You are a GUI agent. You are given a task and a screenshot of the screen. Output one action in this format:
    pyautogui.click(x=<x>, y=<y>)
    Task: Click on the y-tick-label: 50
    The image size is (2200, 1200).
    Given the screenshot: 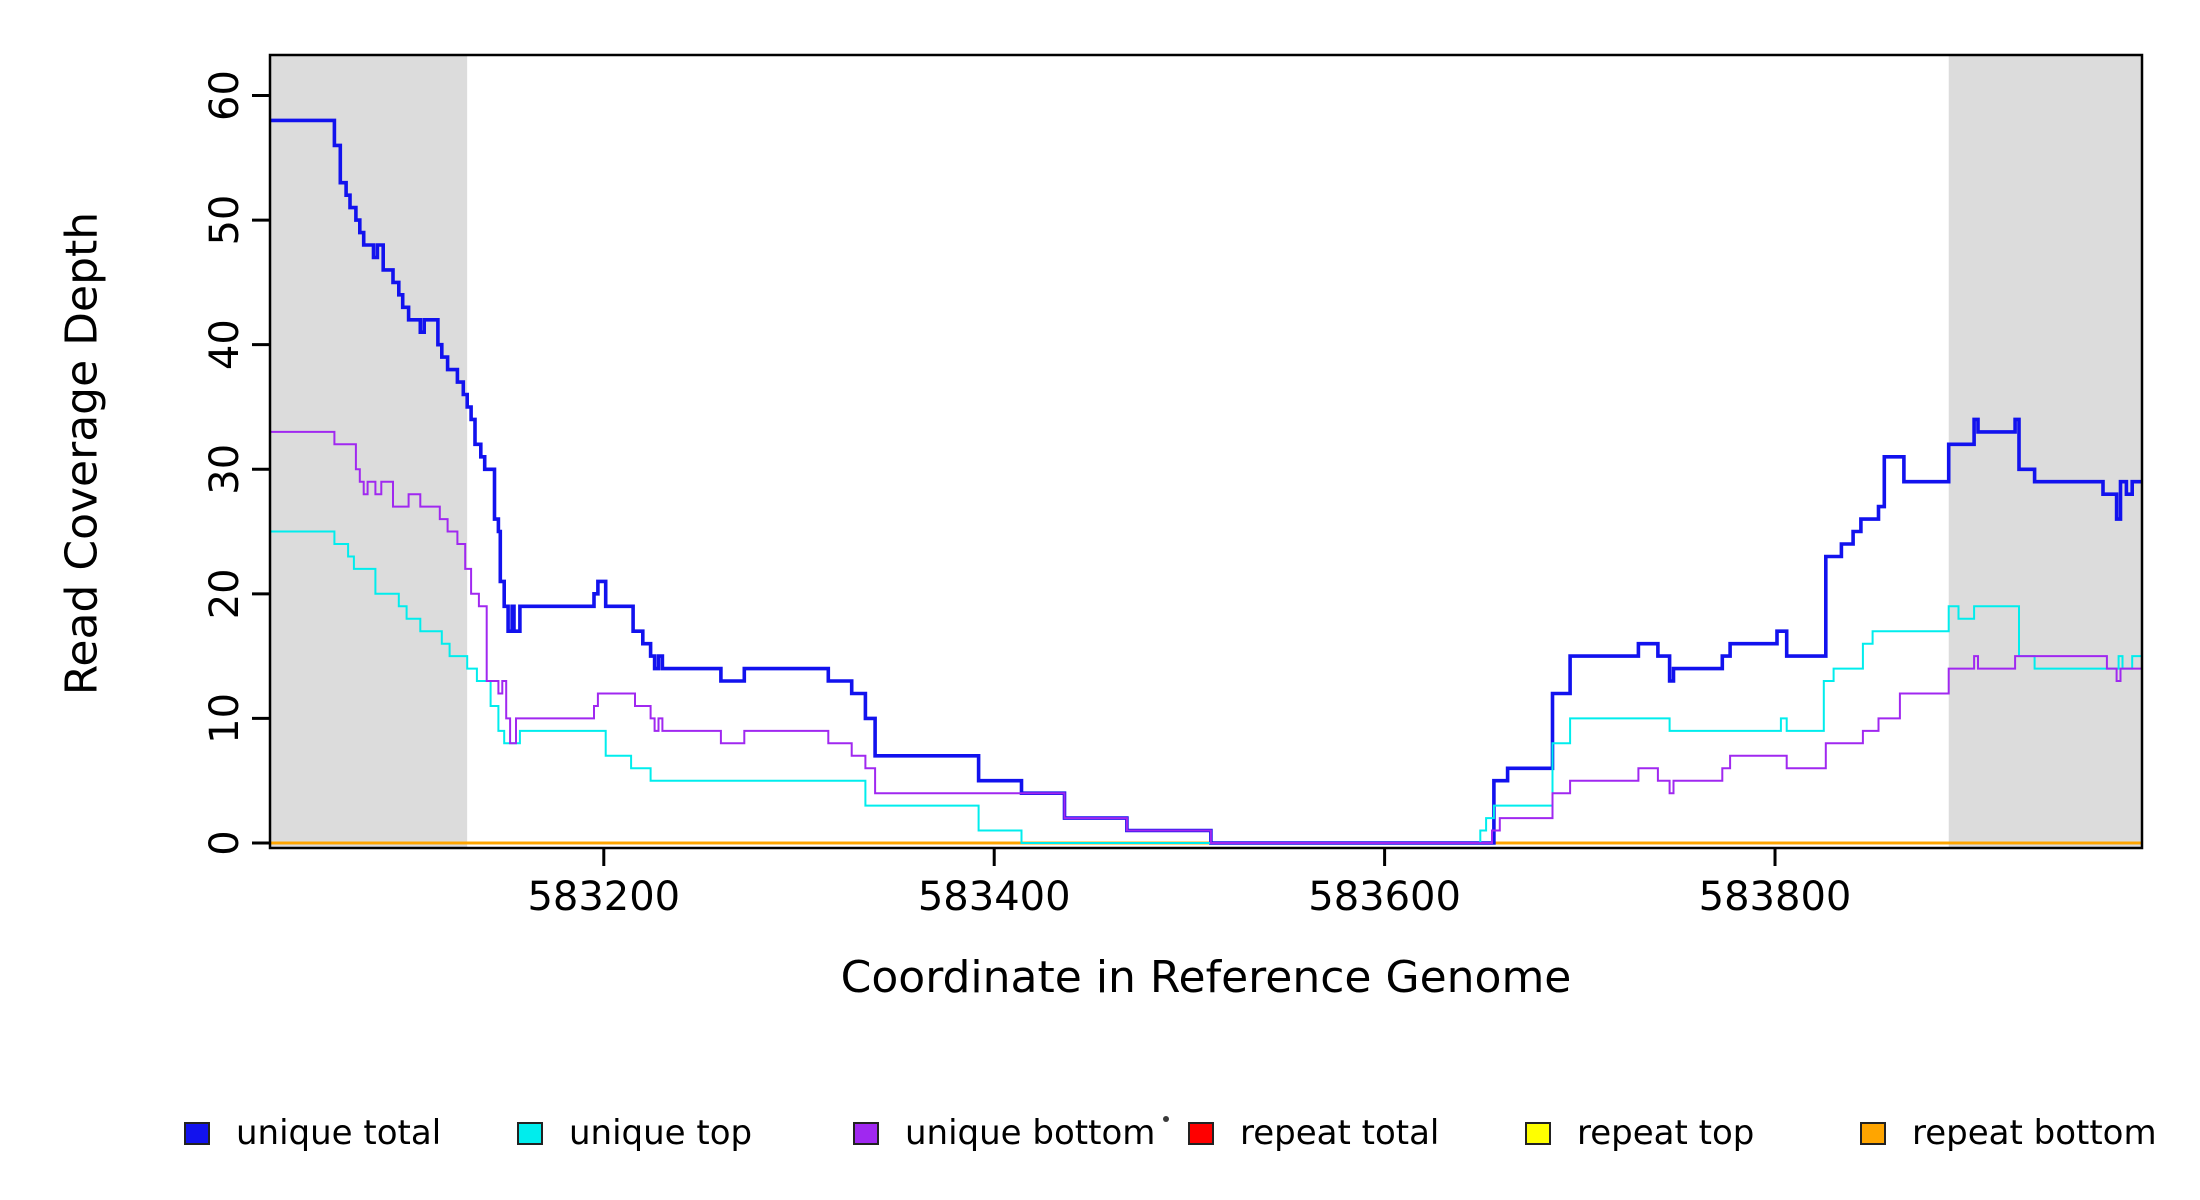 What is the action you would take?
    pyautogui.click(x=225, y=220)
    